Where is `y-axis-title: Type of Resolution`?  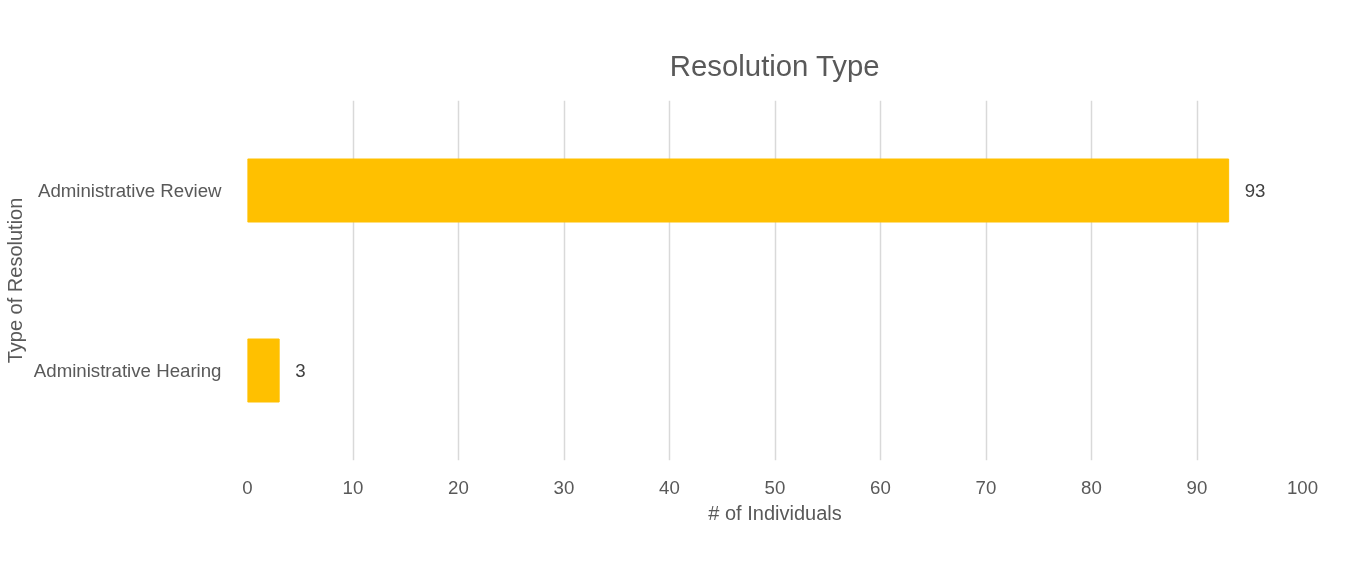
y-axis-title: Type of Resolution is located at coordinates (14, 280).